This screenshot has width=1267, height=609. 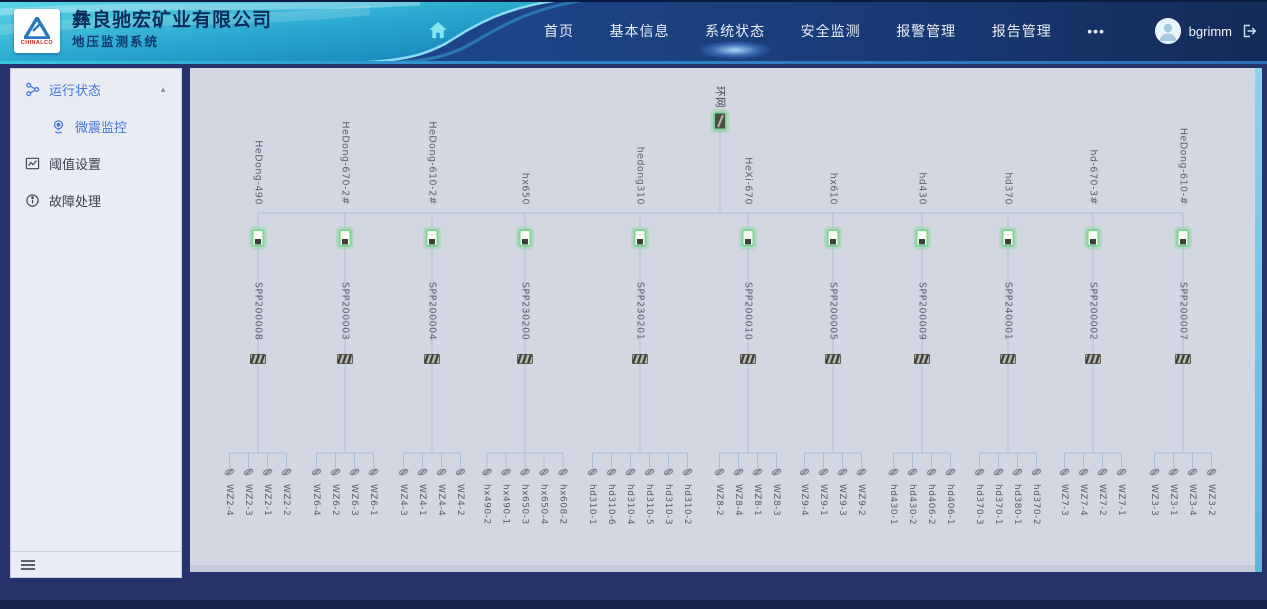 What do you see at coordinates (921, 359) in the screenshot?
I see `daq-unit-icon-hd430` at bounding box center [921, 359].